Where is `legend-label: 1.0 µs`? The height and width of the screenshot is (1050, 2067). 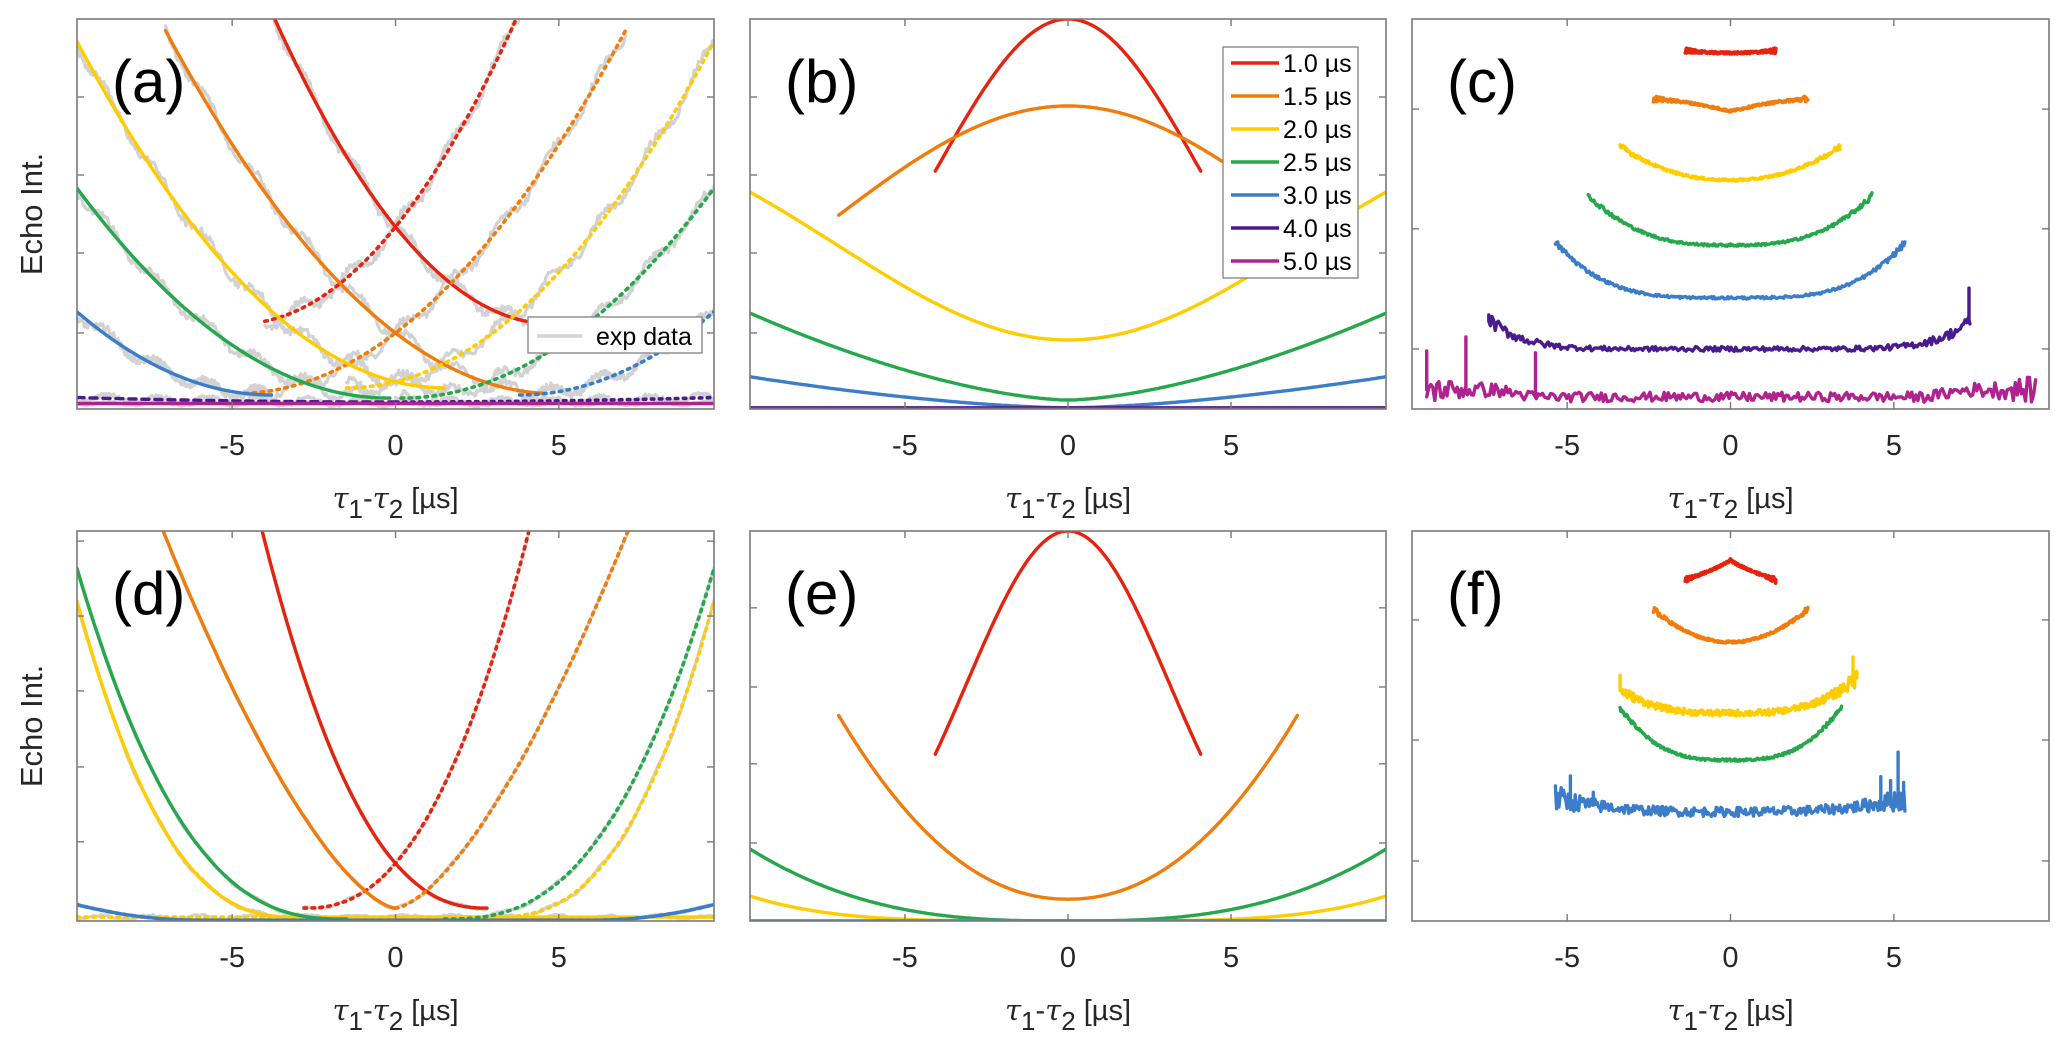
legend-label: 1.0 µs is located at coordinates (1317, 64).